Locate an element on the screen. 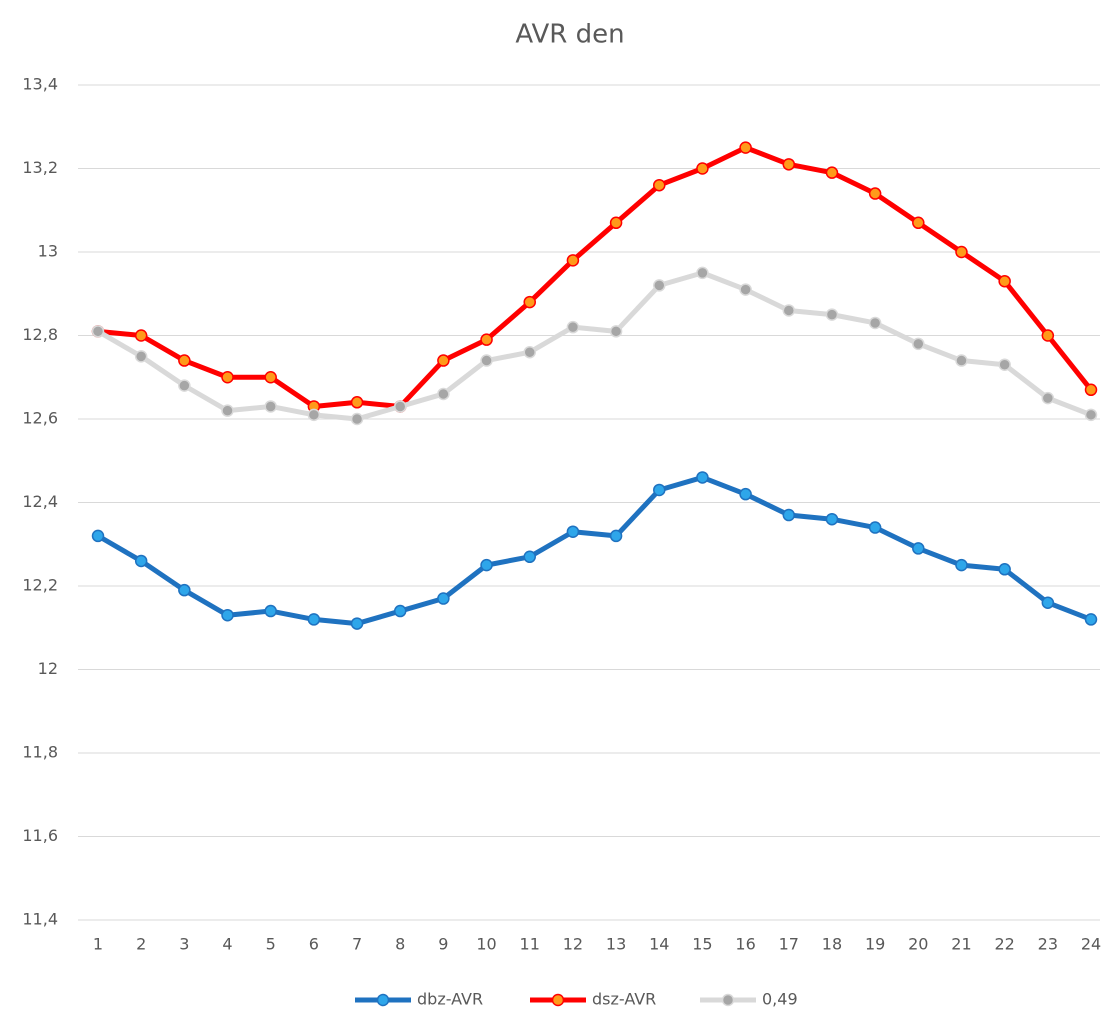 The image size is (1102, 1015). x-tick-label: 16 is located at coordinates (745, 944).